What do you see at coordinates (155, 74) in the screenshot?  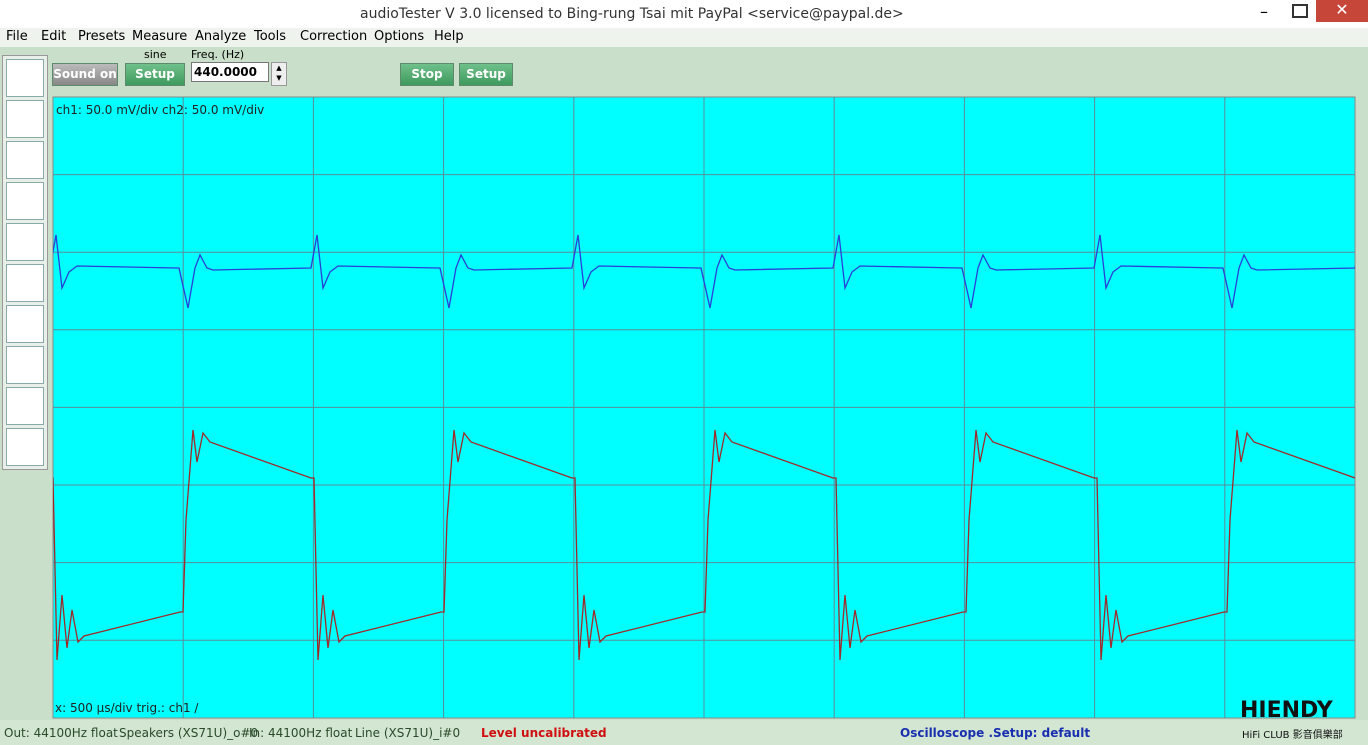 I see `generator-setup-button: Setup` at bounding box center [155, 74].